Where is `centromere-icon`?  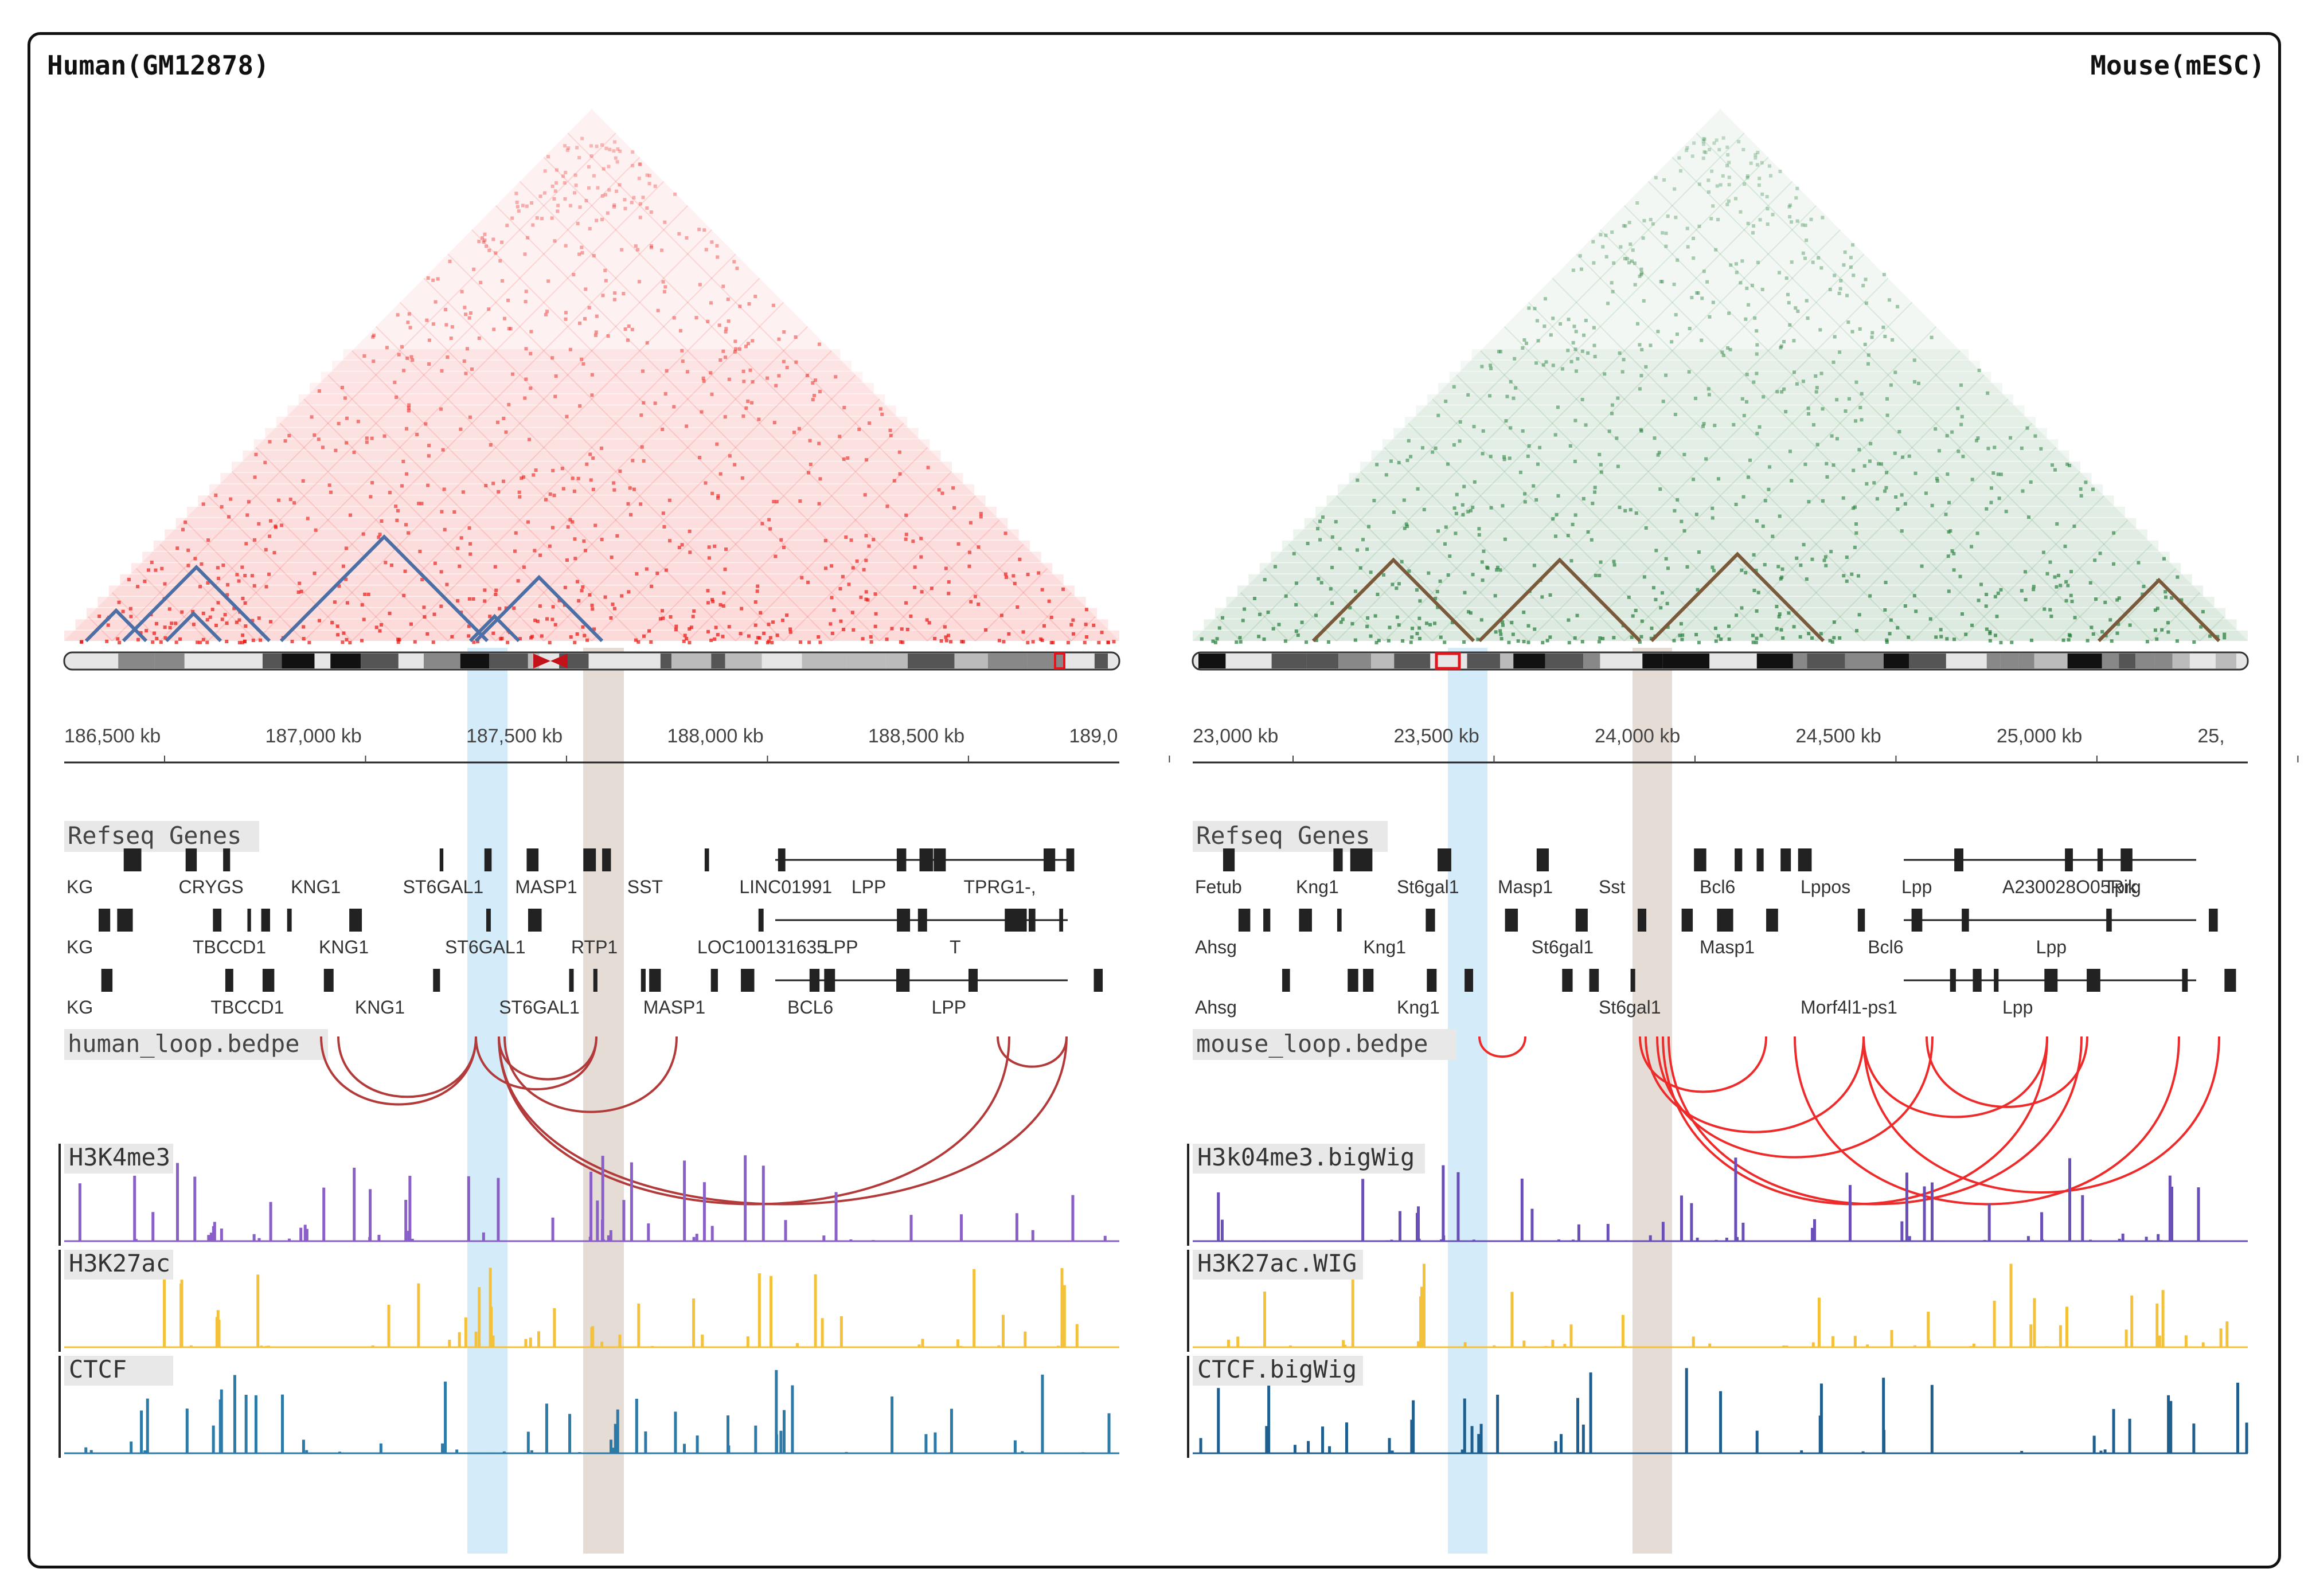 centromere-icon is located at coordinates (550, 661).